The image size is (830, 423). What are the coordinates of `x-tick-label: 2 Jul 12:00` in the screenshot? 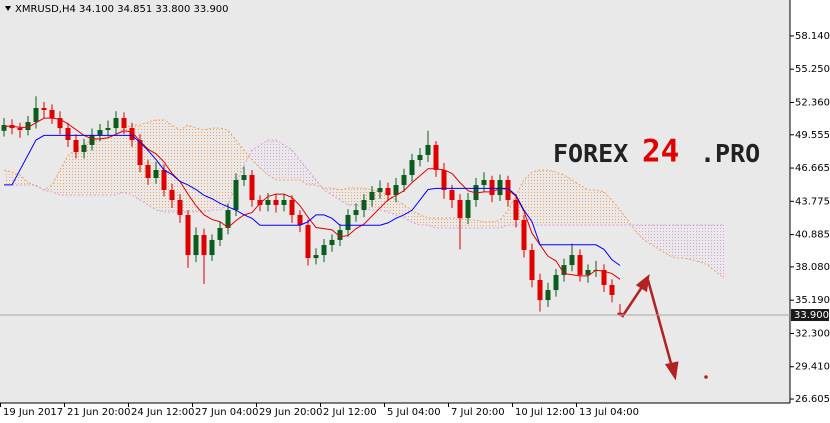 It's located at (350, 412).